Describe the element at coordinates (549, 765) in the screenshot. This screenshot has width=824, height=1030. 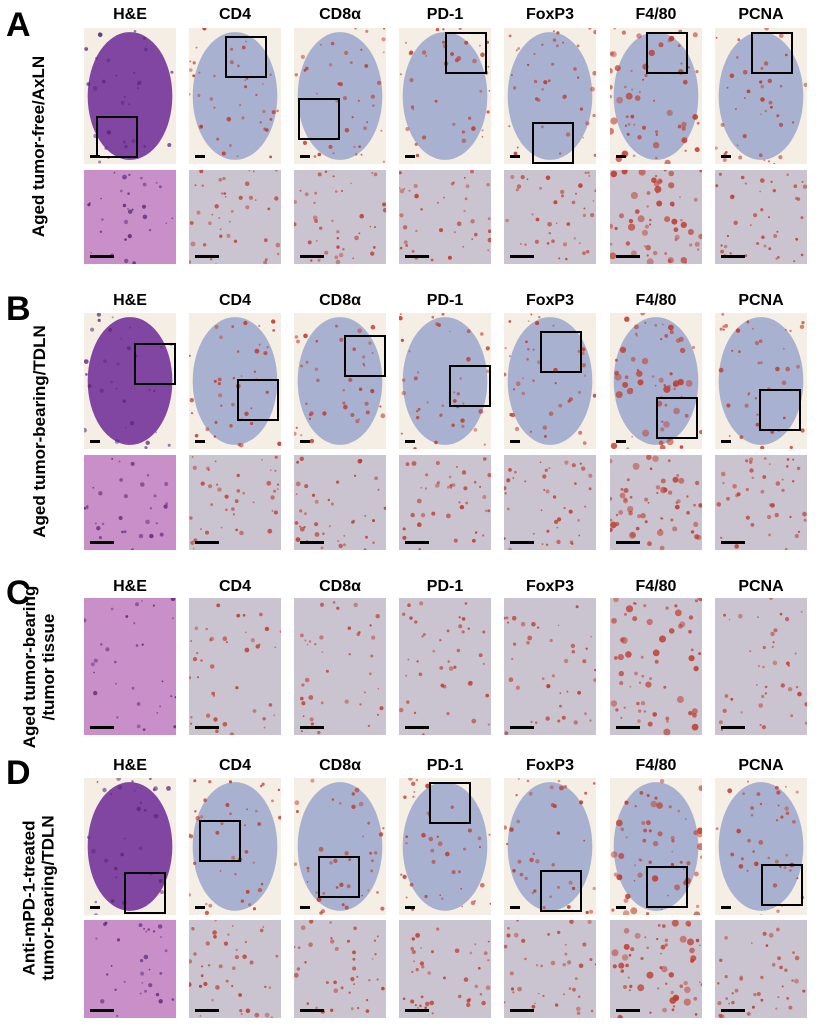
I see `column-header: FoxP3` at that location.